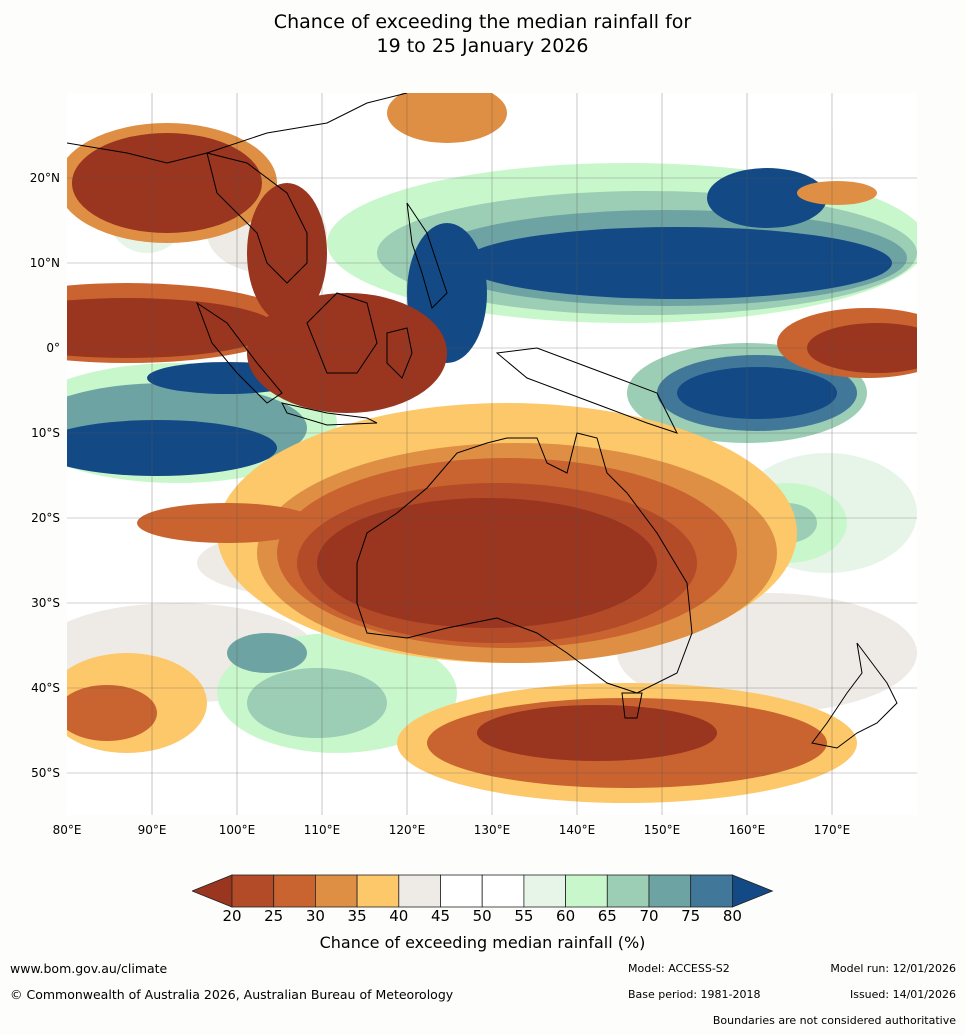  Describe the element at coordinates (482, 942) in the screenshot. I see `colorbar-title: Chance of exceeding median rainfall (%)` at that location.